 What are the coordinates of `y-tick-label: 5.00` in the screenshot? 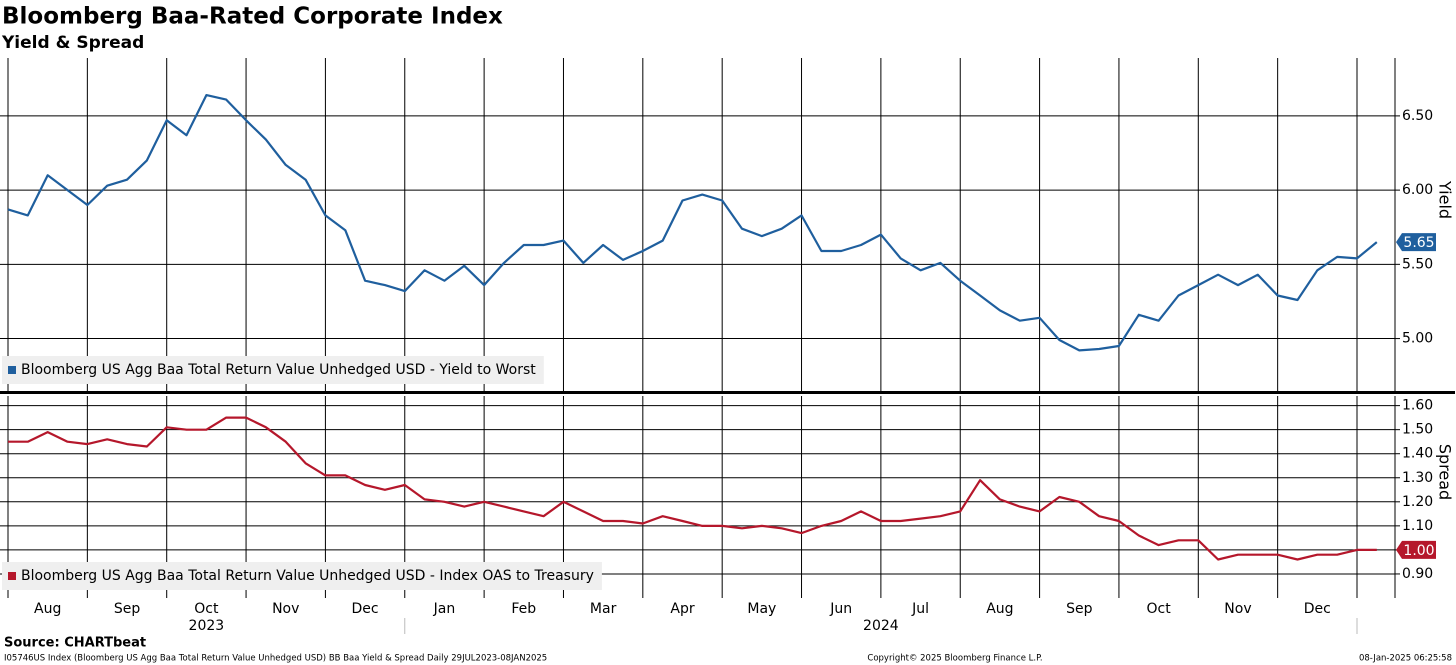 It's located at (1417, 339).